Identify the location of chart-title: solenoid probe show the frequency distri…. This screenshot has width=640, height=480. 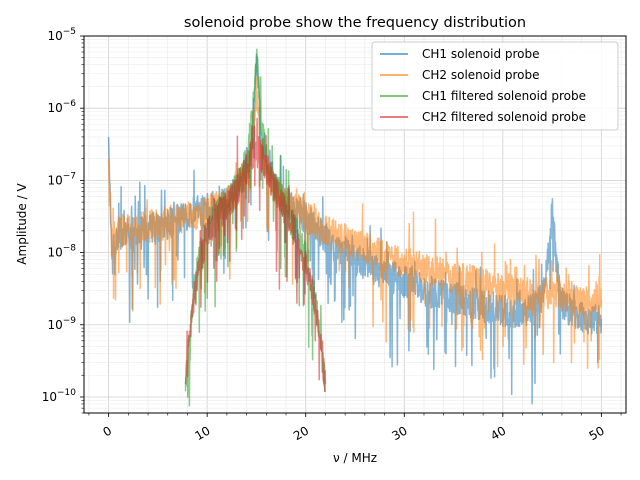
(355, 23).